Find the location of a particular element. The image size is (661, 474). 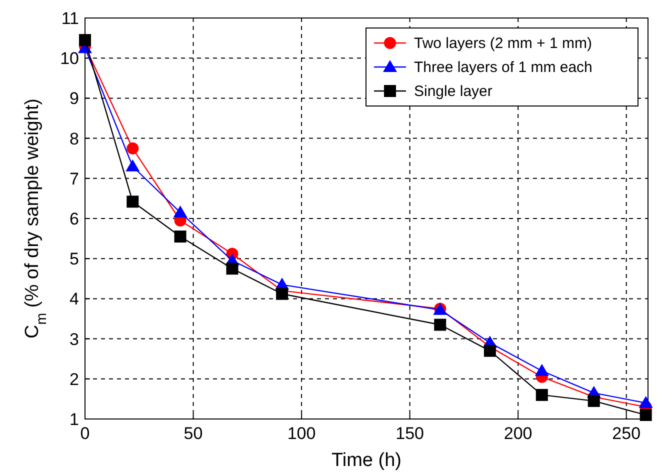

y-tick-label: 11 is located at coordinates (70, 18).